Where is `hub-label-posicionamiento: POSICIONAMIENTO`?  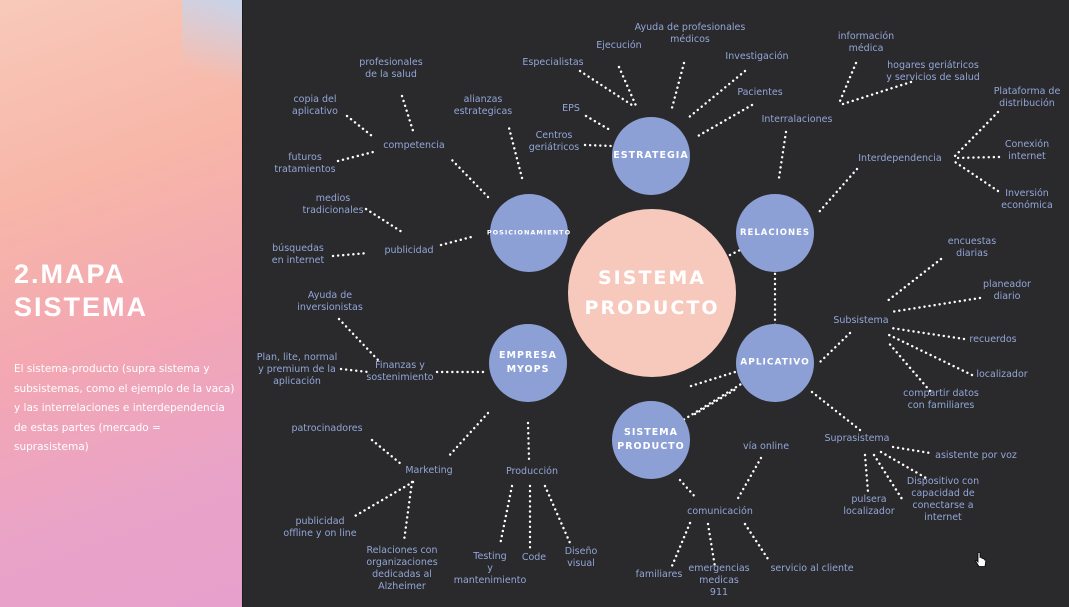
hub-label-posicionamiento: POSICIONAMIENTO is located at coordinates (529, 232).